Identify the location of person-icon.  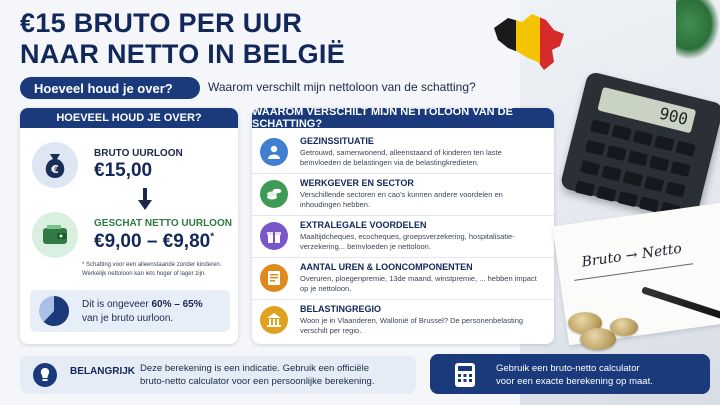
(274, 152).